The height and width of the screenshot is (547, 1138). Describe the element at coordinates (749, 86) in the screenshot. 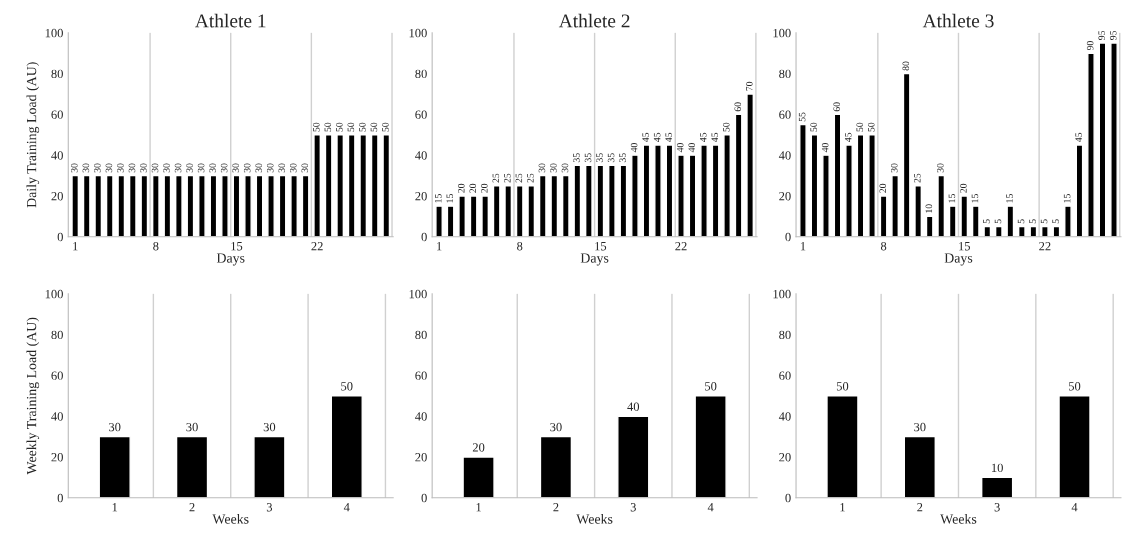

I see `data-label: 70` at that location.